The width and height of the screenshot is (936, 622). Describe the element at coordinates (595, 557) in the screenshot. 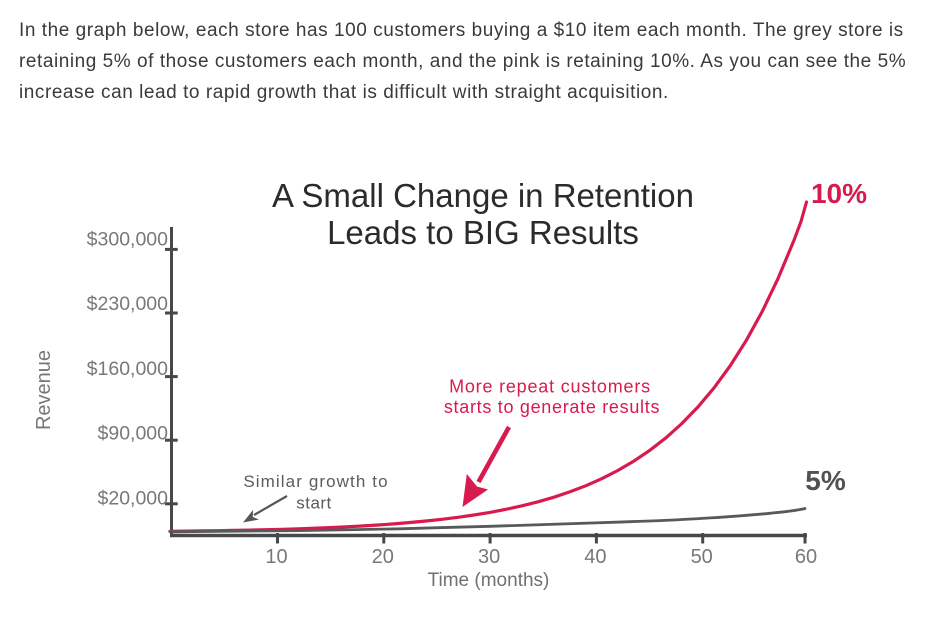

I see `svg-text: 40` at that location.